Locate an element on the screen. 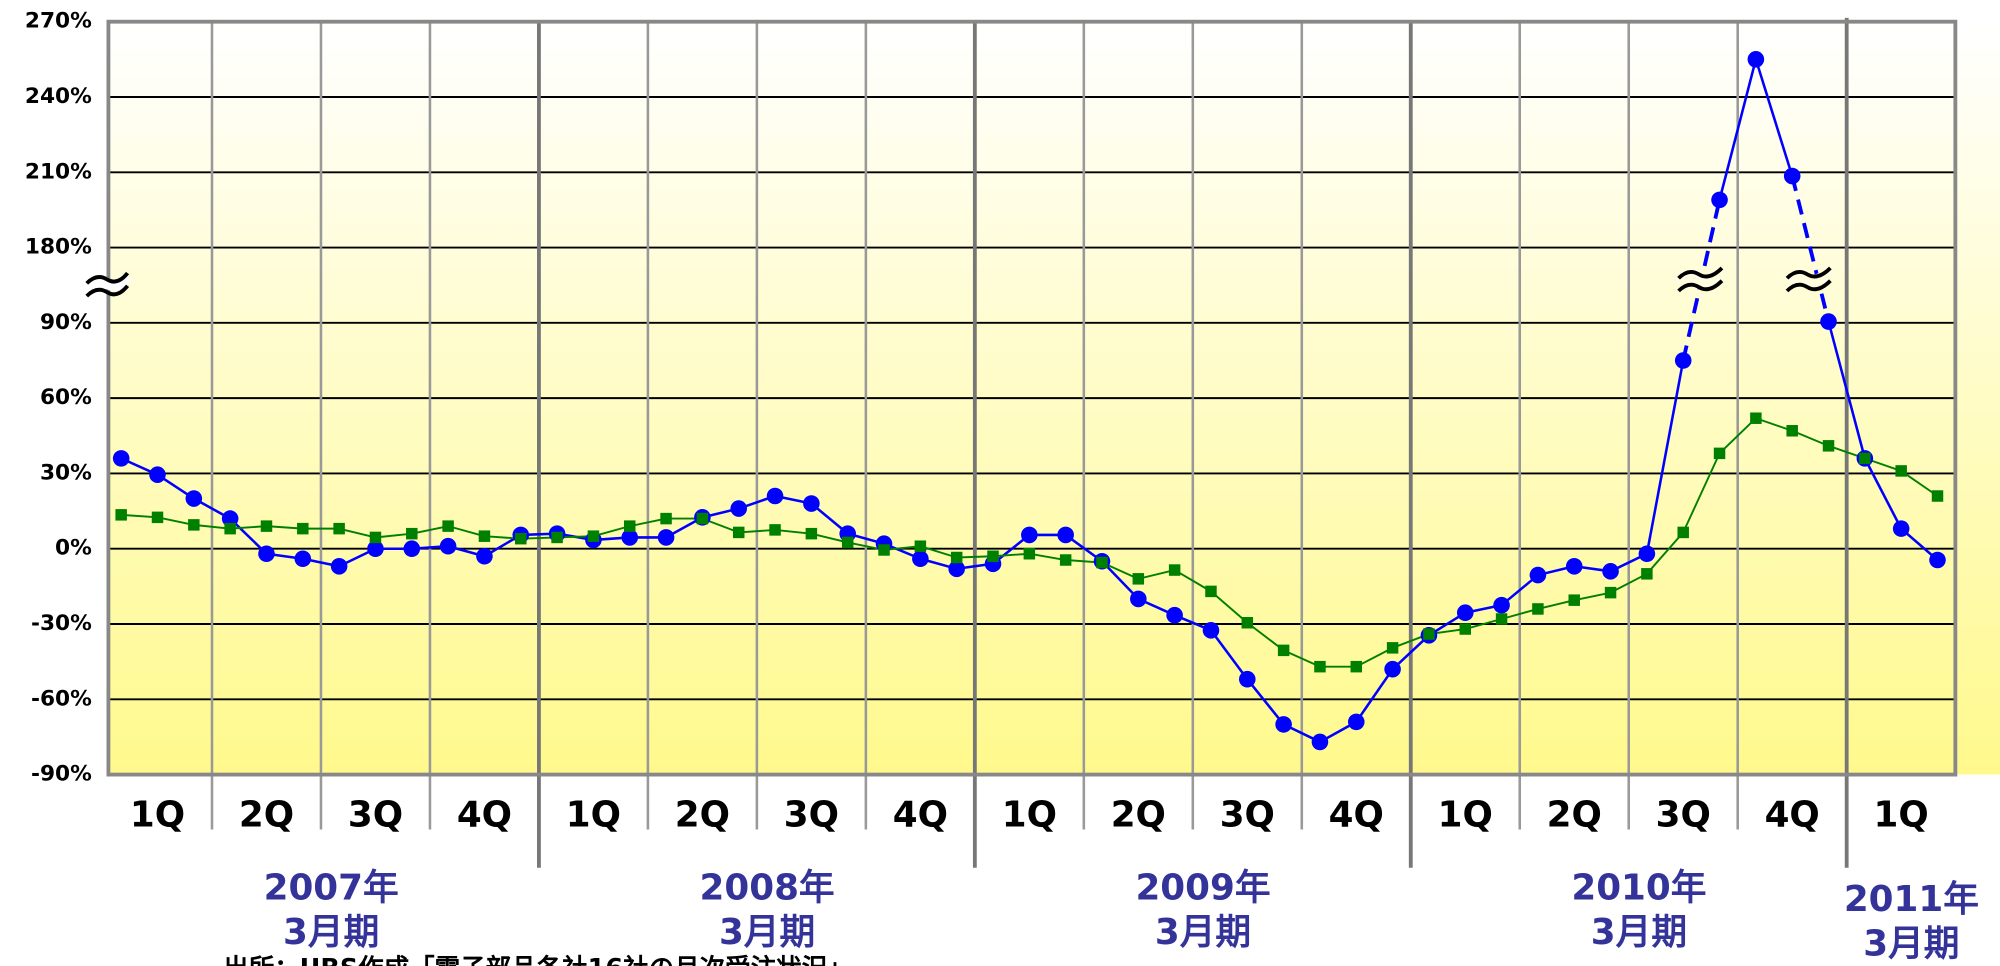 The height and width of the screenshot is (966, 2000). y-tick-label: 90% is located at coordinates (66, 322).